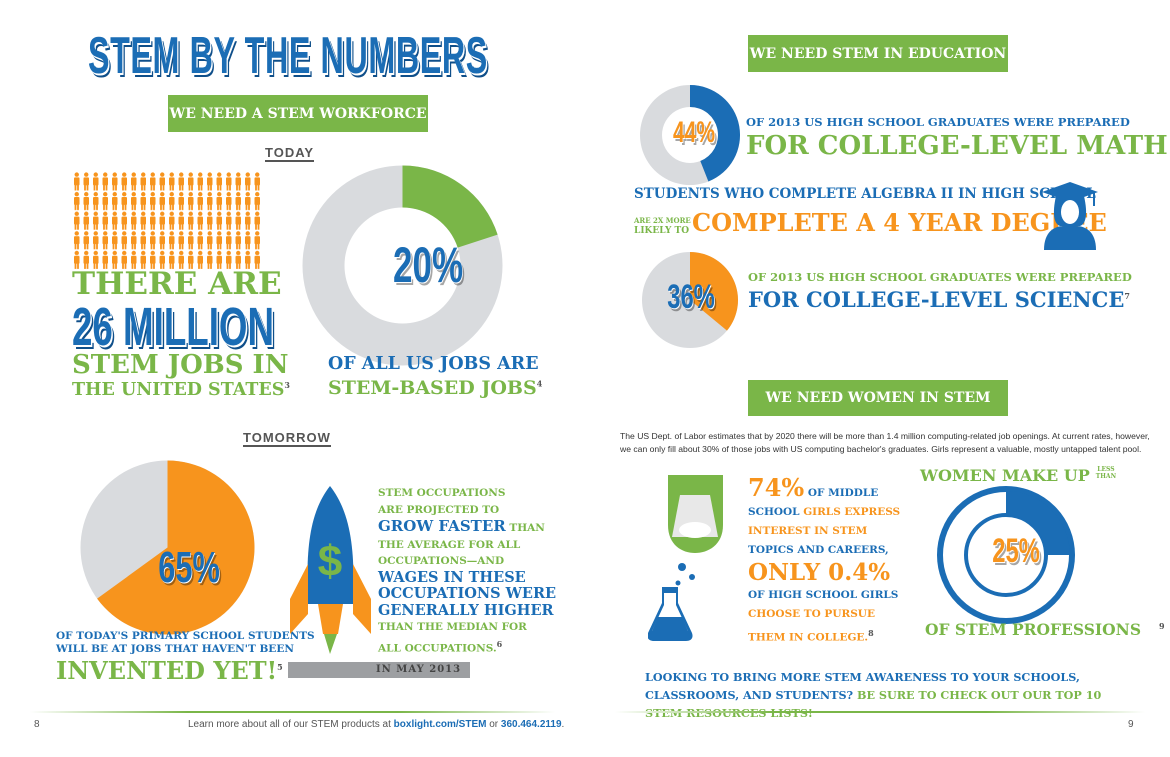 The image size is (1170, 757). I want to click on donut-line1: OF ALL US JOBS ARE, so click(433, 364).